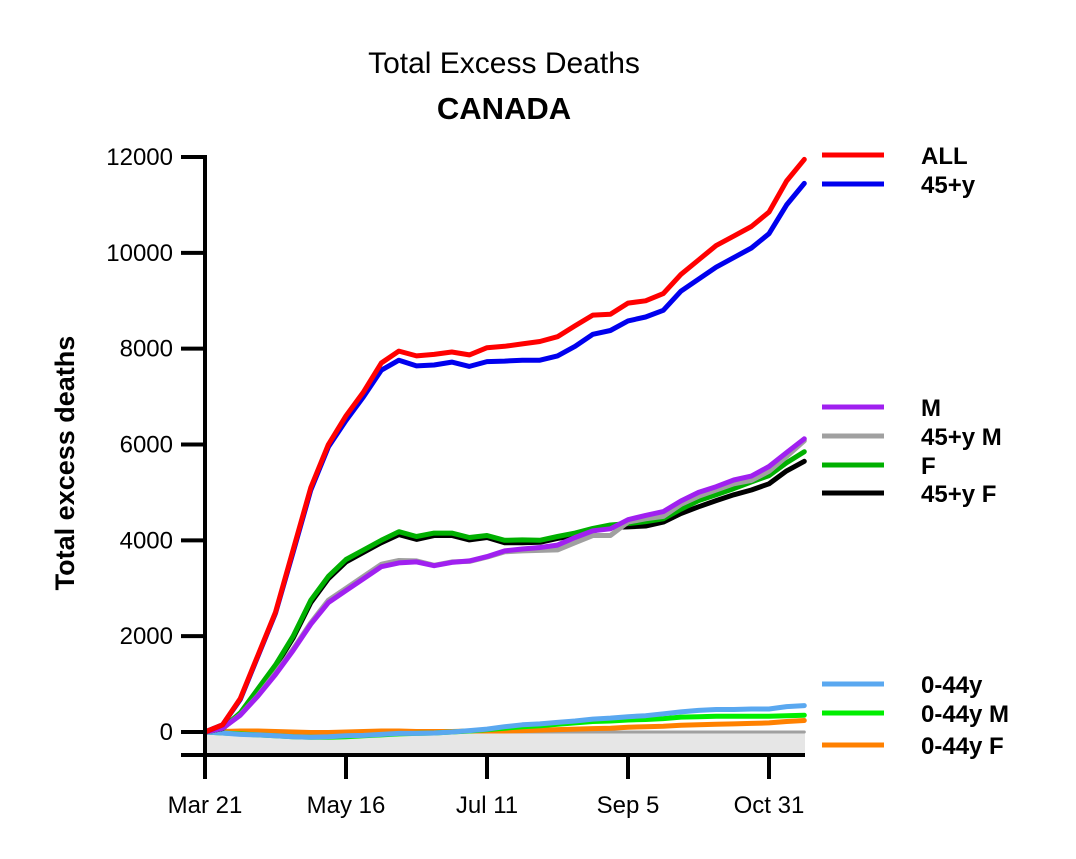  I want to click on x-tick-label: Jul 11, so click(487, 805).